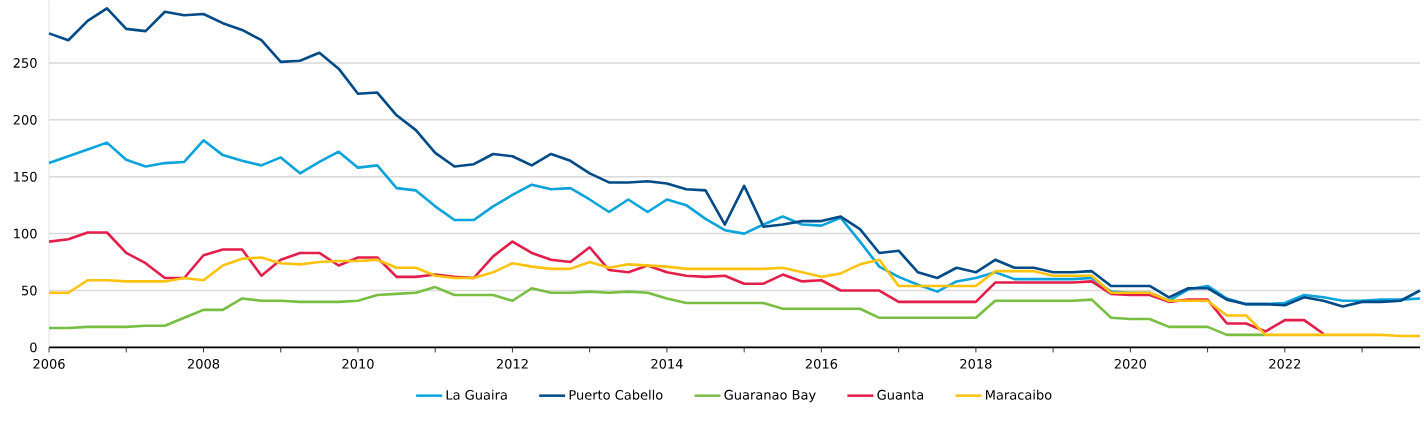 The image size is (1424, 425). I want to click on legend-label: La Guaira, so click(476, 394).